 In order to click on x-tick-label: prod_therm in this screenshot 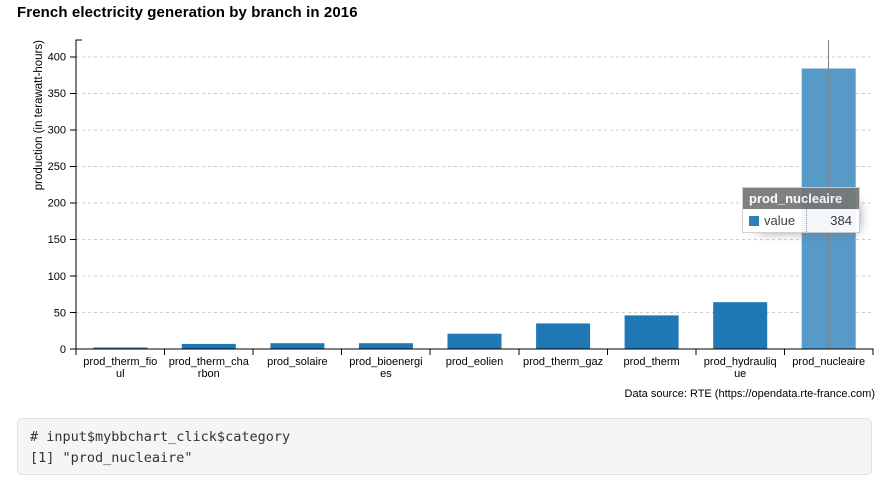, I will do `click(651, 362)`.